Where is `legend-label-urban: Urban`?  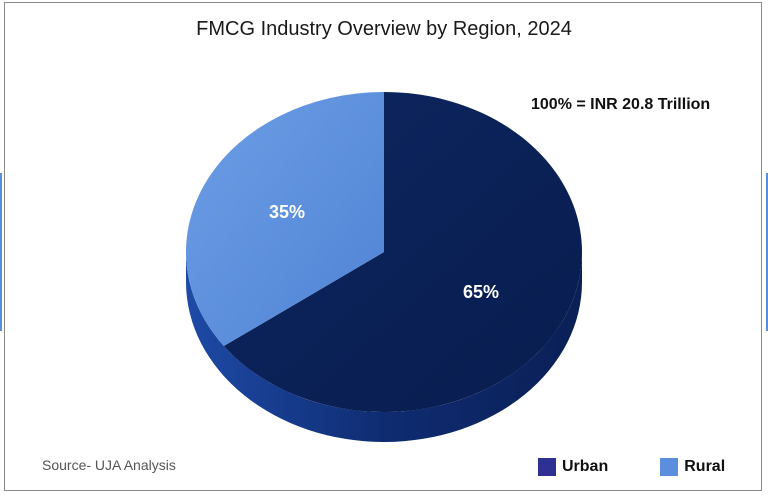 legend-label-urban: Urban is located at coordinates (585, 466).